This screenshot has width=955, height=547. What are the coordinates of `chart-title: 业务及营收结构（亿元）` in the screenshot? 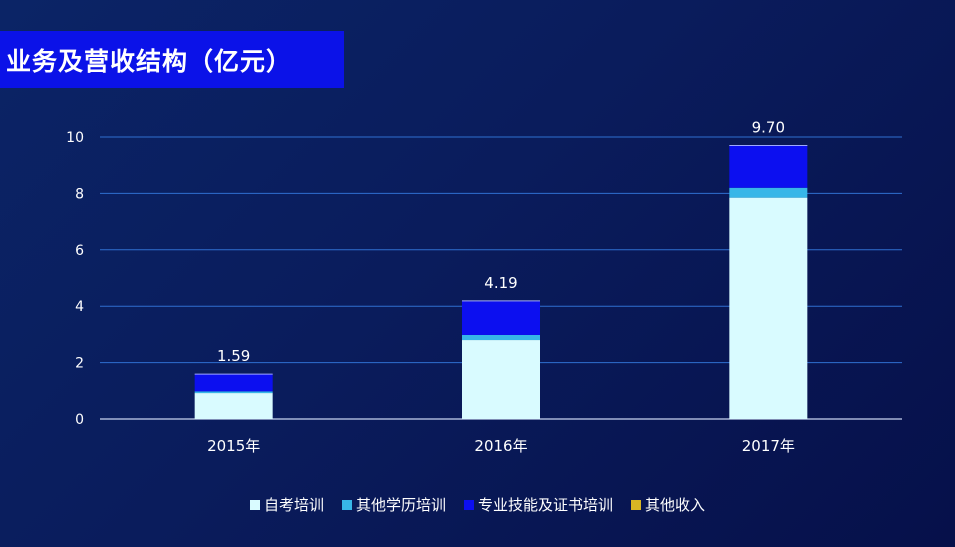 It's located at (149, 61).